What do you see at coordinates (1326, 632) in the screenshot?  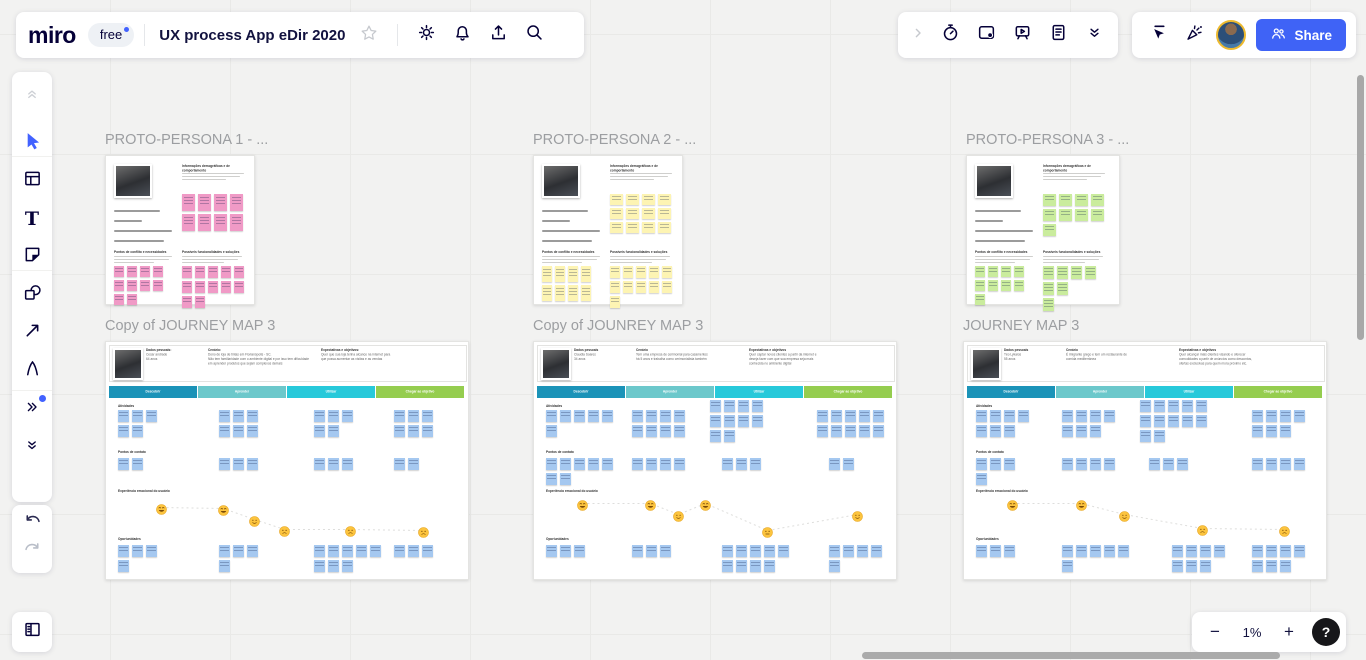 I see `help-button: ?` at bounding box center [1326, 632].